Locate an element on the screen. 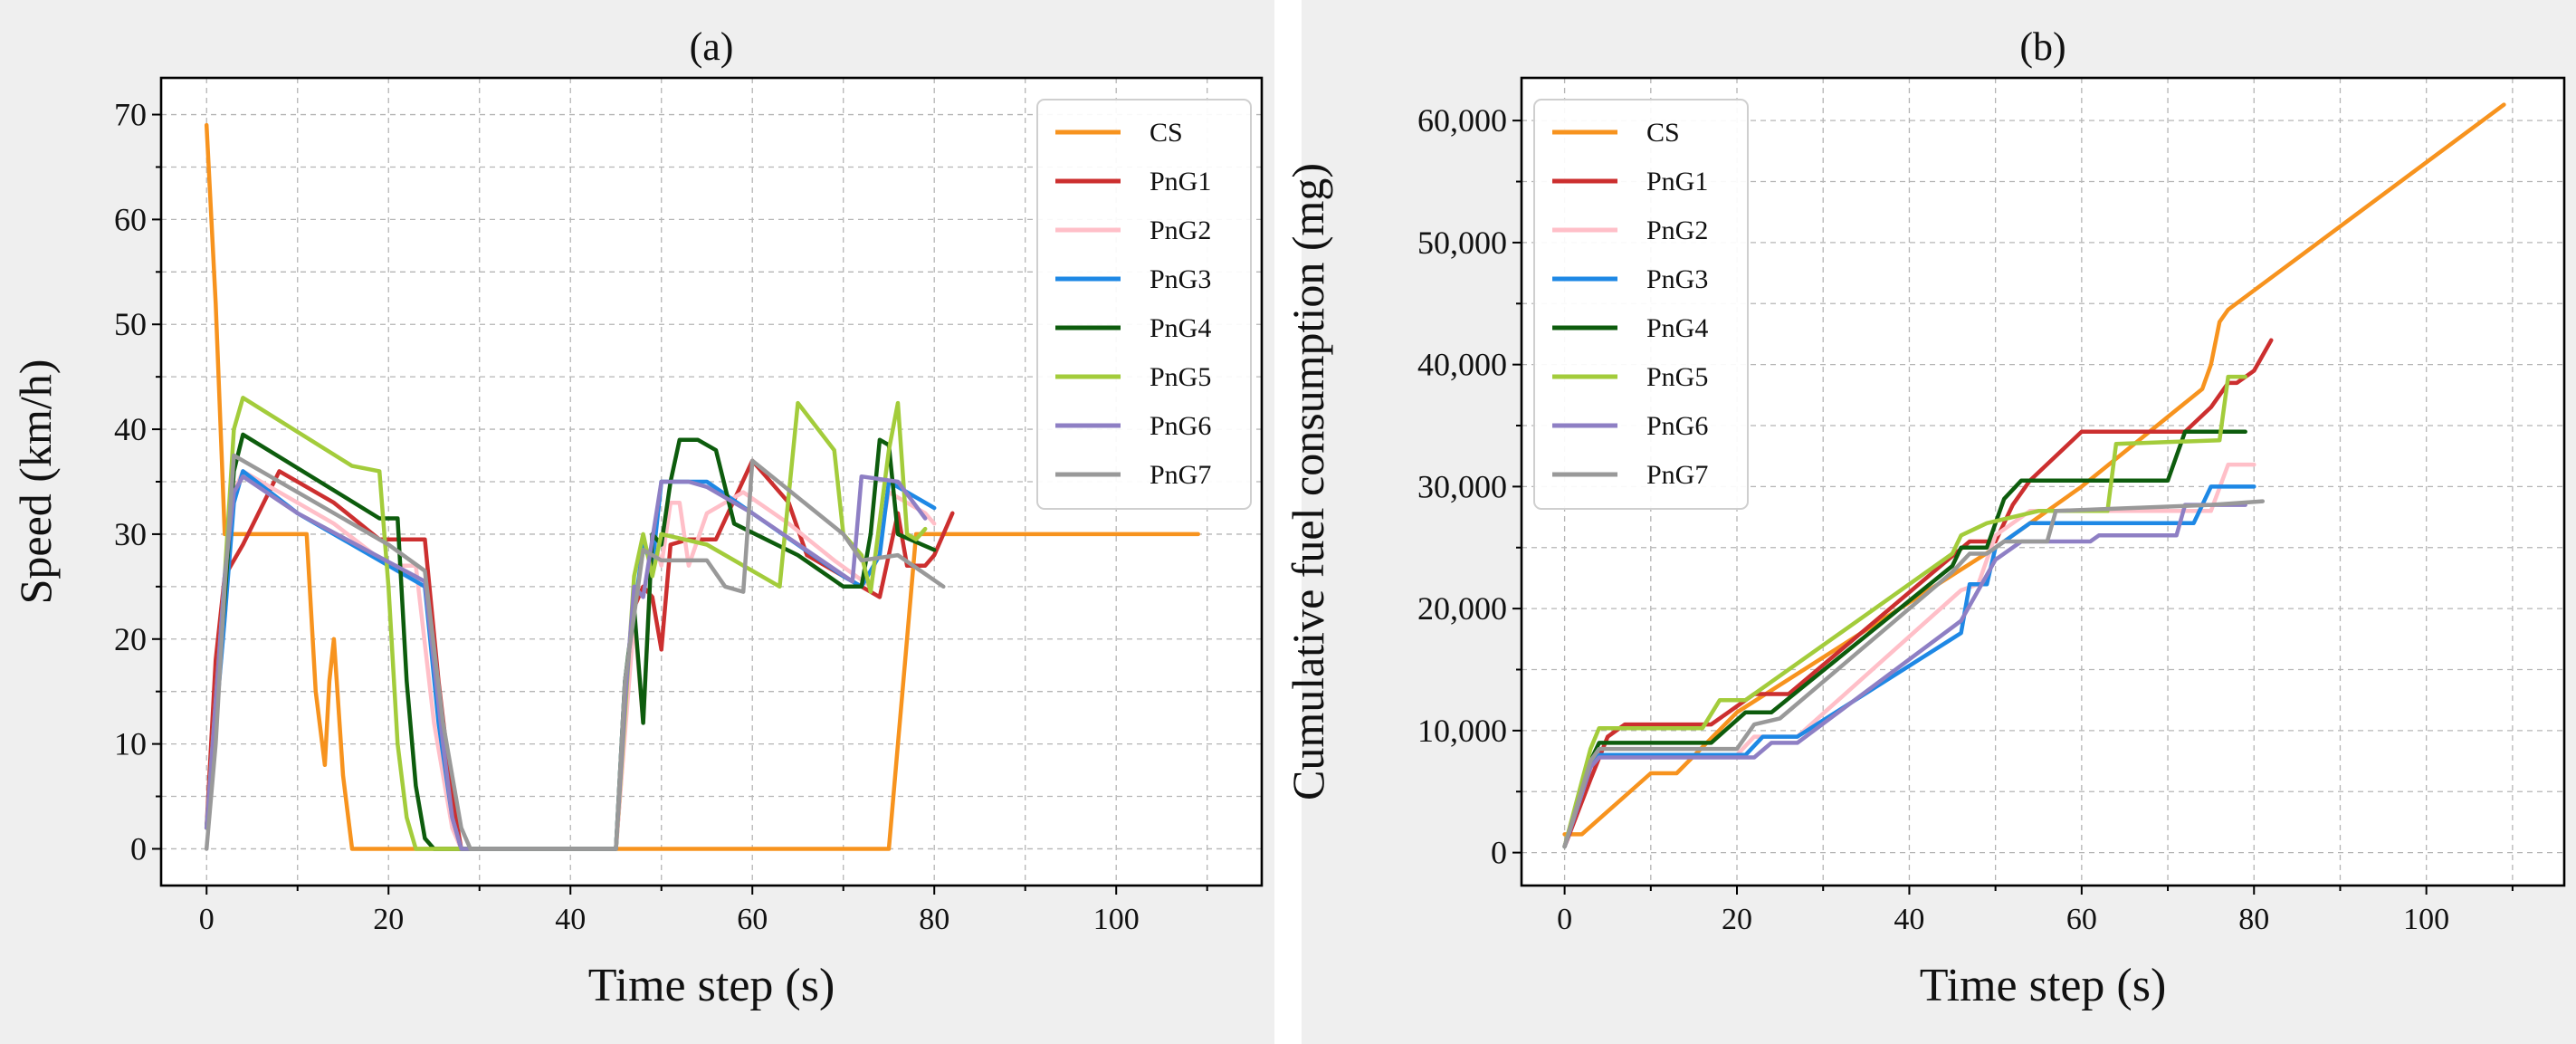  y-tick-label: 10,000 is located at coordinates (1462, 731).